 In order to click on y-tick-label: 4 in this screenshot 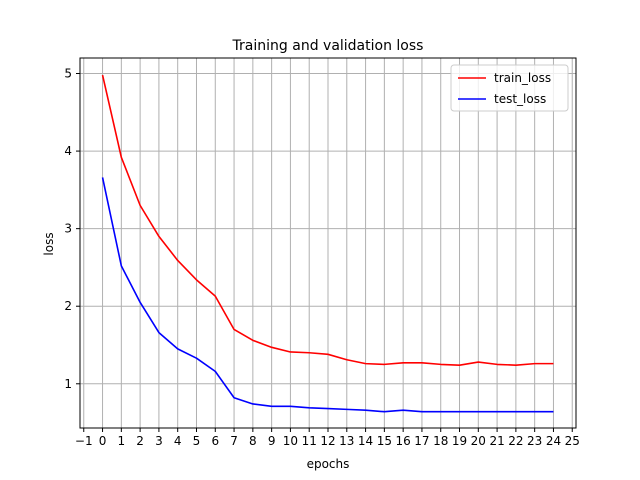, I will do `click(68, 151)`.